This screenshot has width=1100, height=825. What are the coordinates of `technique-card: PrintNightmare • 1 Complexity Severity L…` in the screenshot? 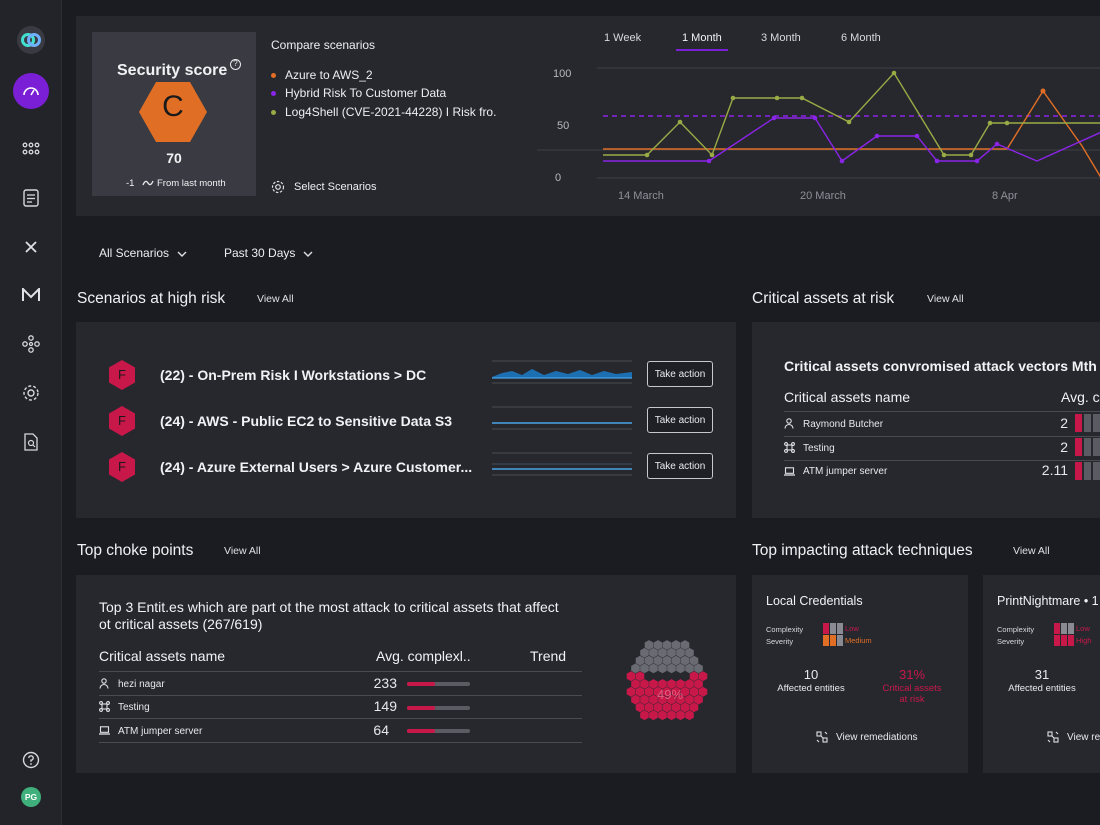 It's located at (1041, 674).